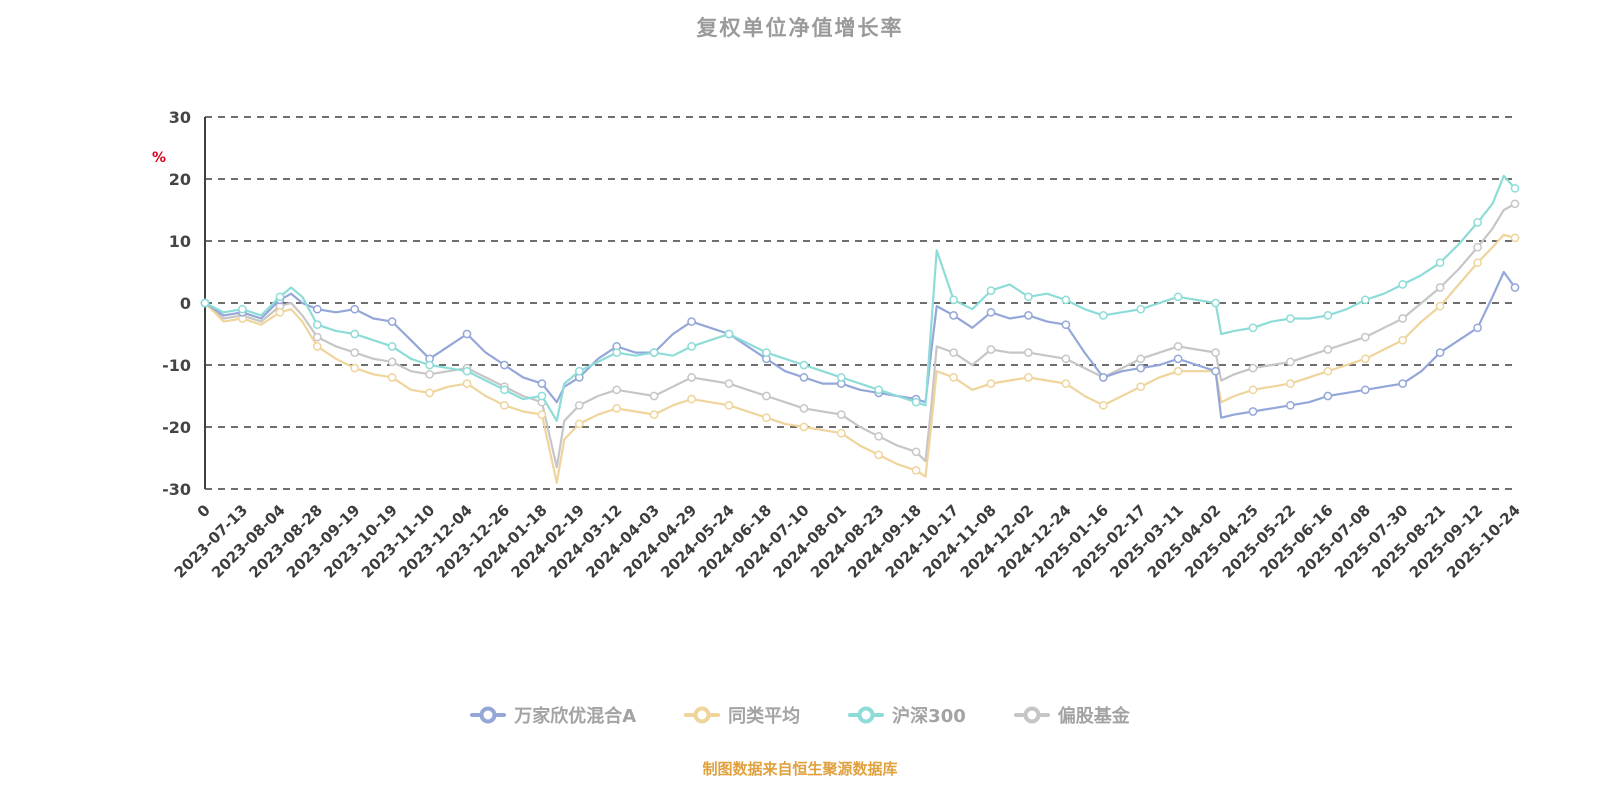 The height and width of the screenshot is (800, 1600). What do you see at coordinates (800, 28) in the screenshot?
I see `chart-title: 复权单位净值增长率` at bounding box center [800, 28].